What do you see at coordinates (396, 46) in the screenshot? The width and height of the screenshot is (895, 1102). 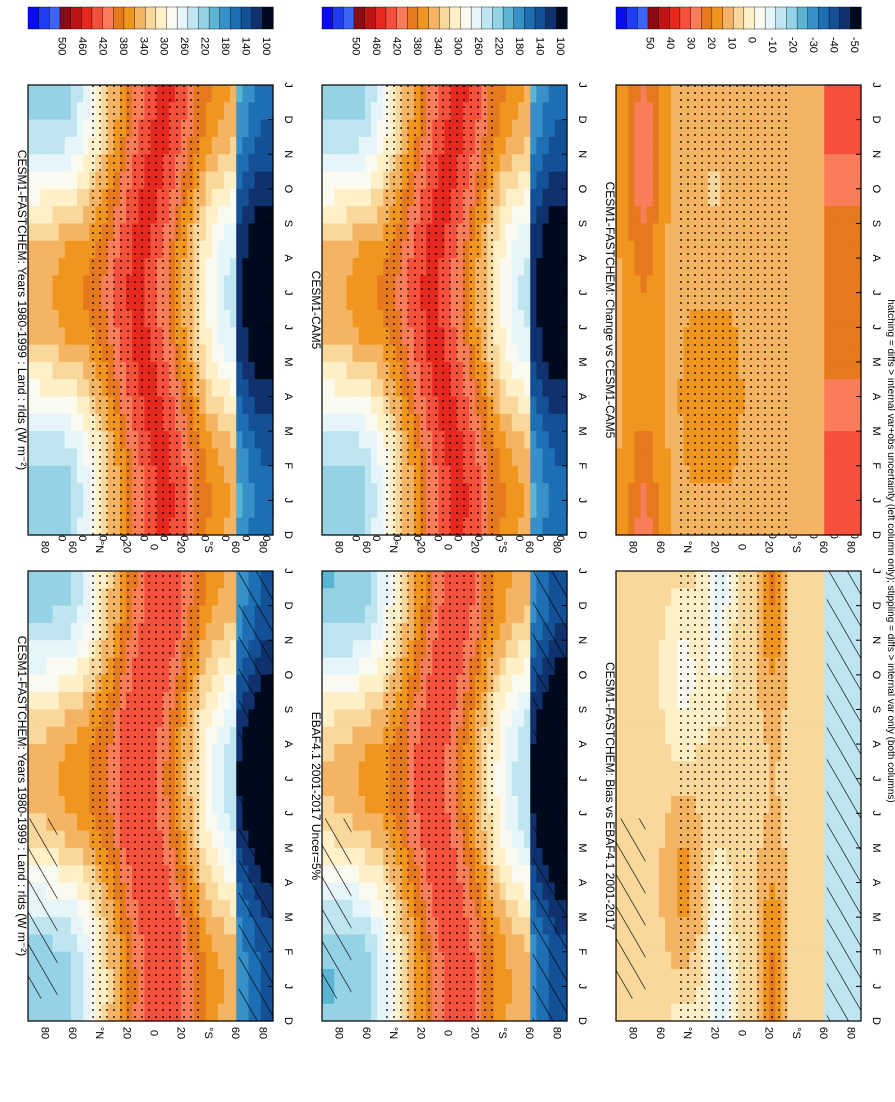 I see `colorbar-label: 420` at bounding box center [396, 46].